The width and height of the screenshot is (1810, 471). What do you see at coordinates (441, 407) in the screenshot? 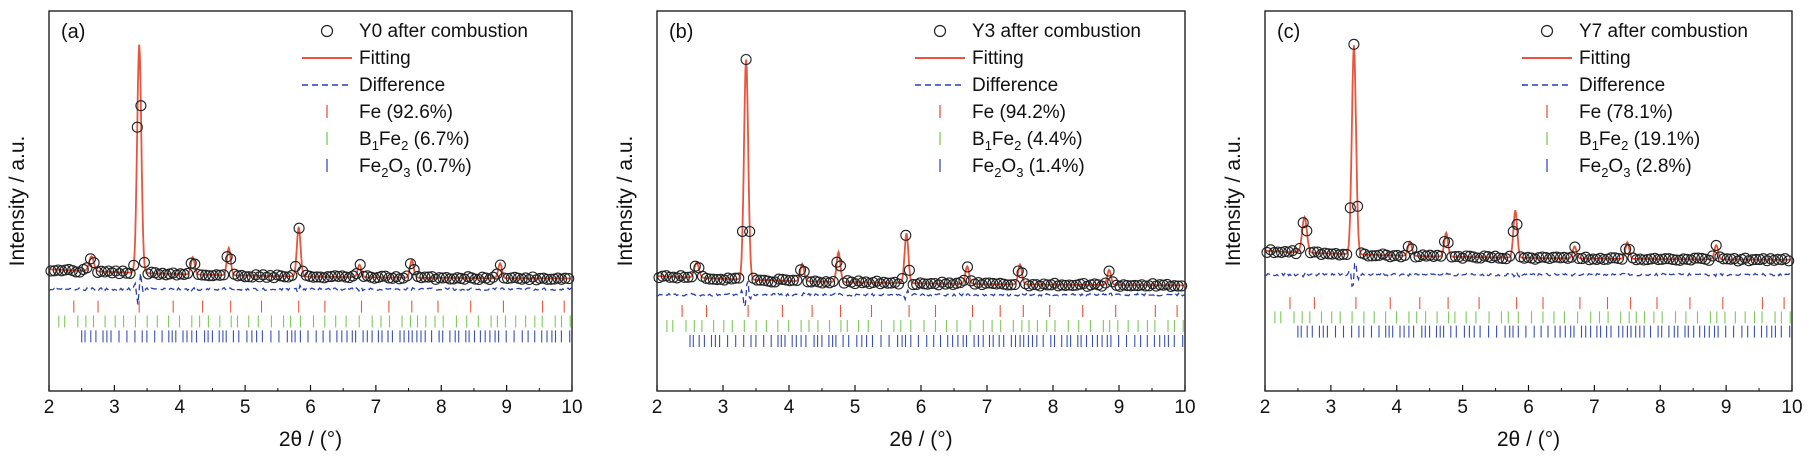
I see `x-tick-label: 8` at bounding box center [441, 407].